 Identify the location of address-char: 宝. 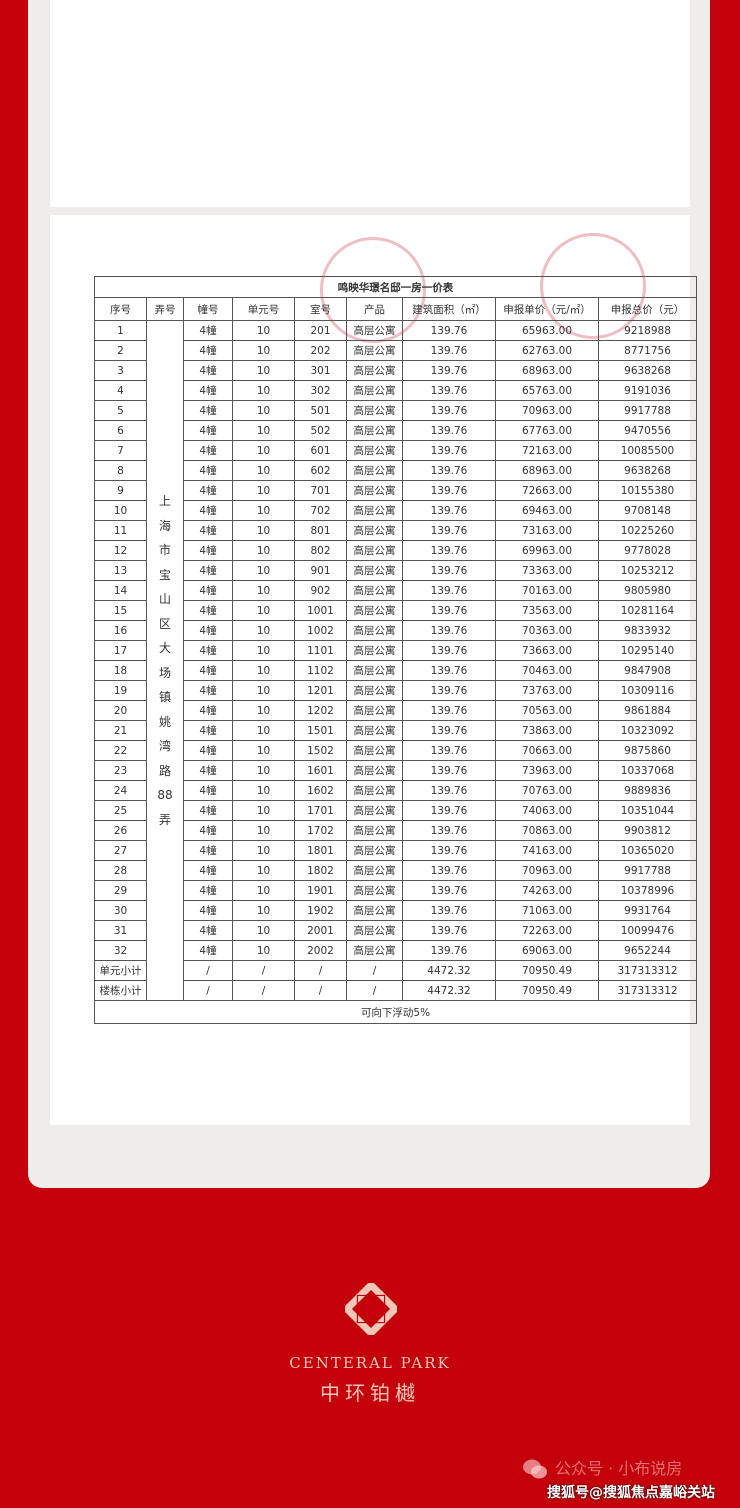
(164, 574).